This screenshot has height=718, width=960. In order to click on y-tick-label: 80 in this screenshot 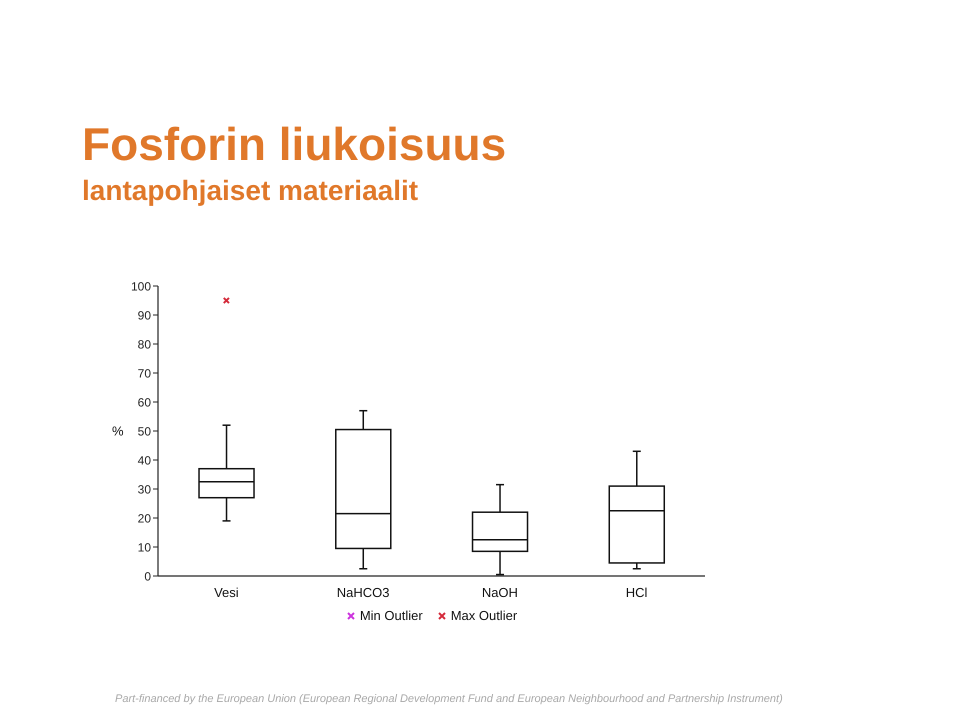, I will do `click(145, 344)`.